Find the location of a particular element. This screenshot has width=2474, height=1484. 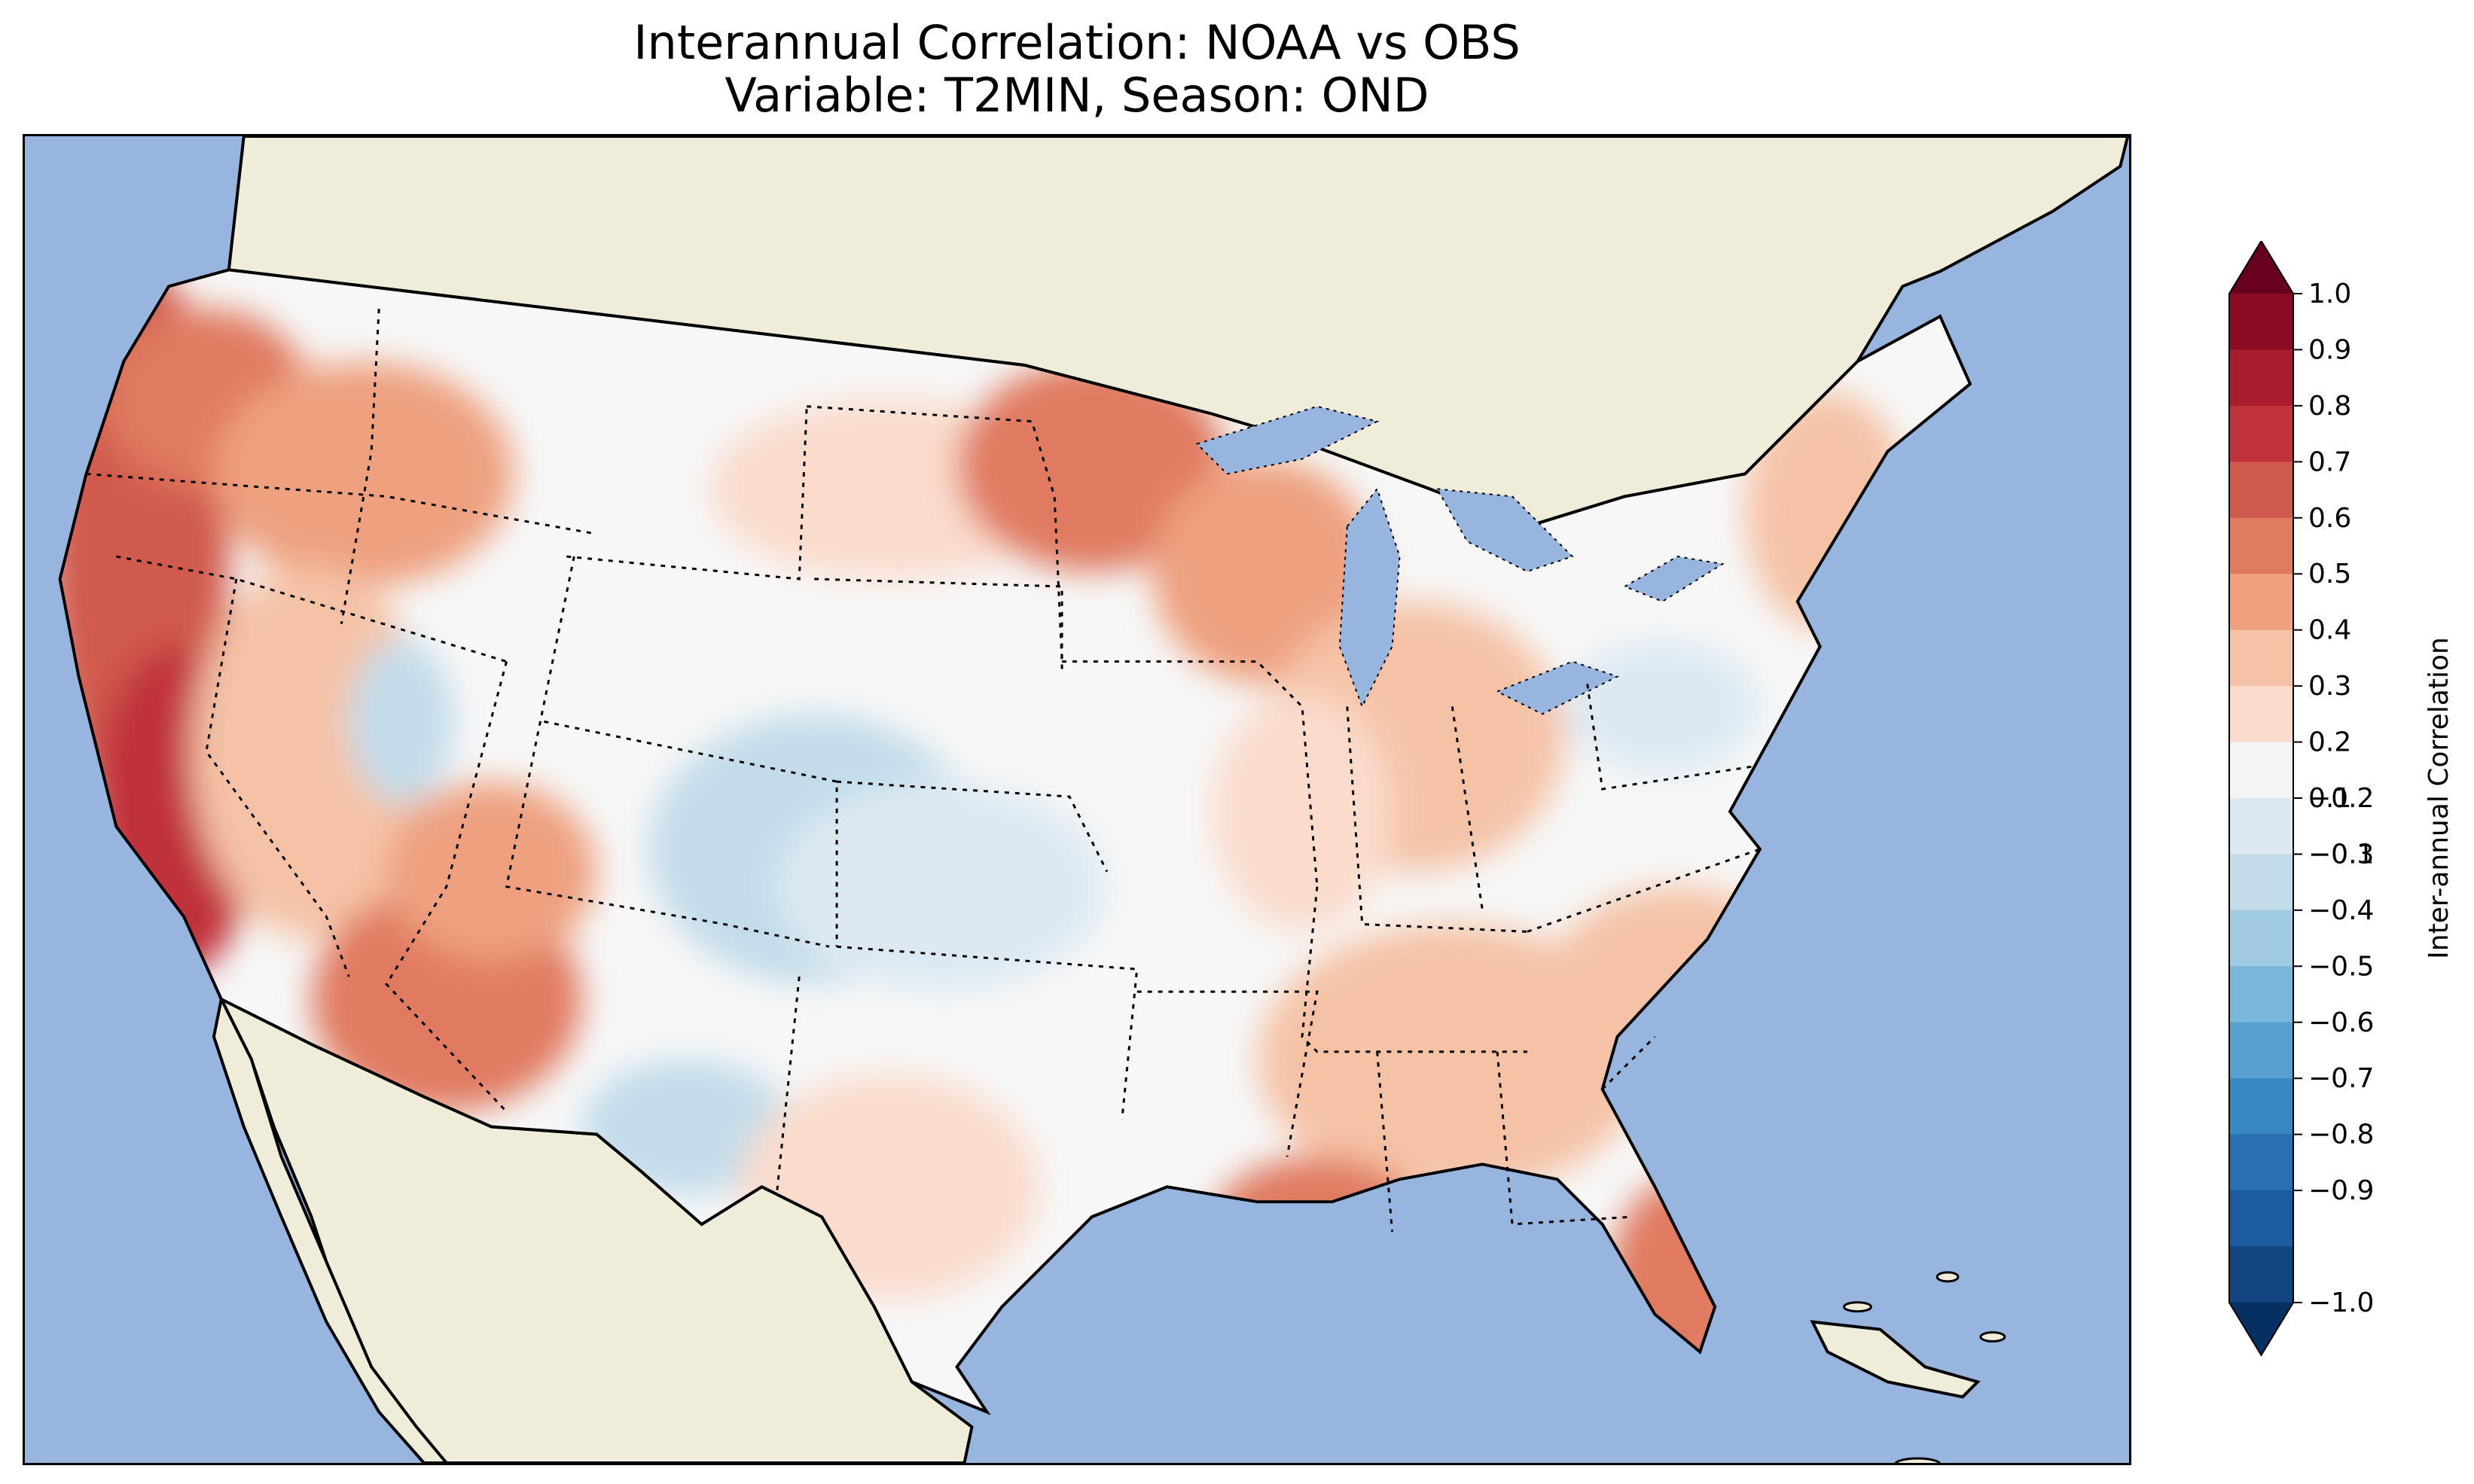

colorbar-axis-label: Inter-annual Correlation is located at coordinates (2439, 798).